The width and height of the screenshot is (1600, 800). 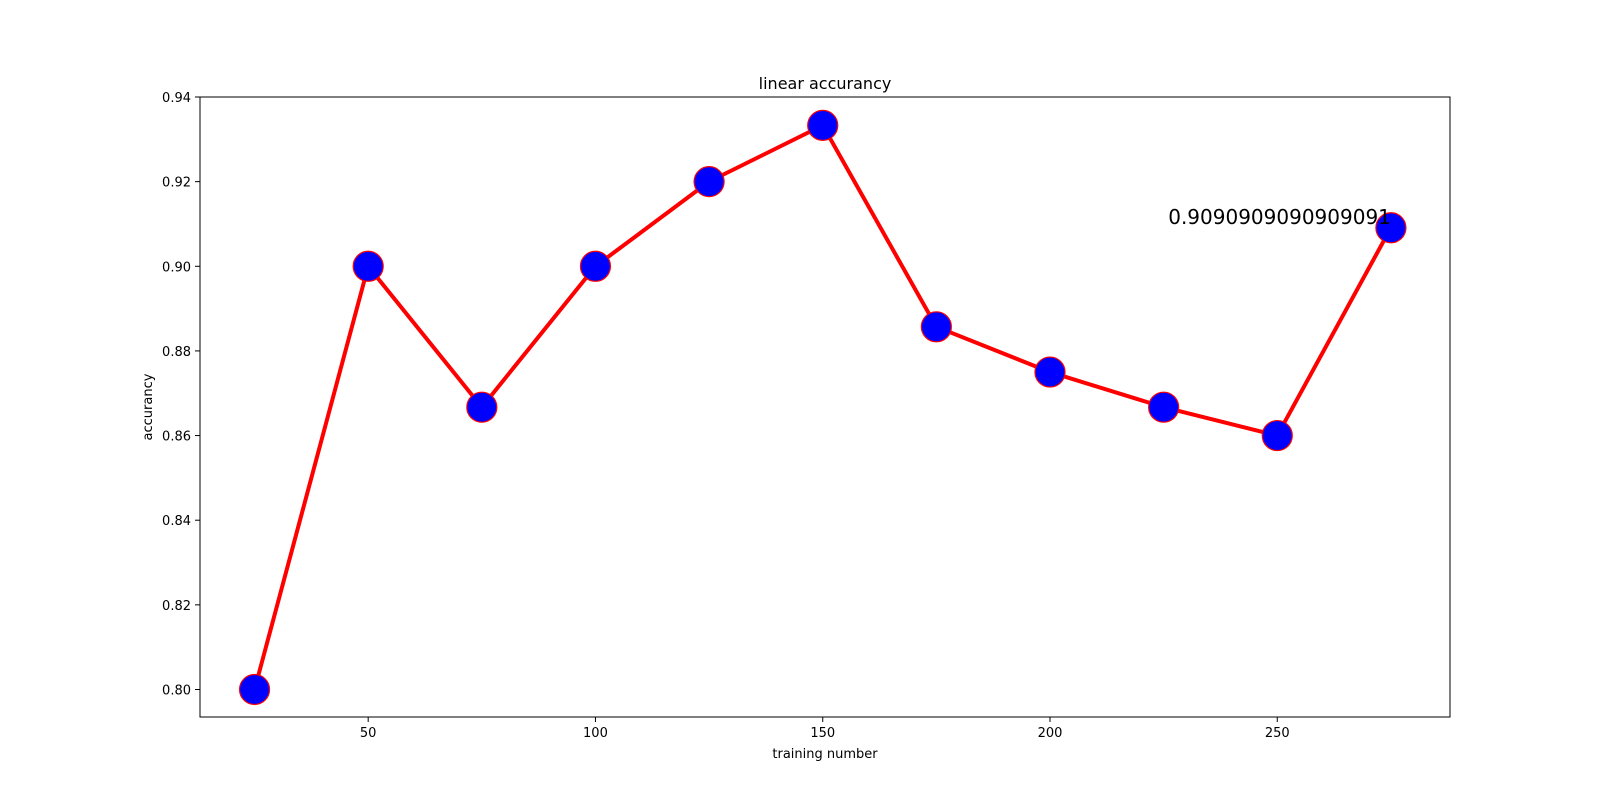 What do you see at coordinates (148, 406) in the screenshot?
I see `y-axis-label: accurancy` at bounding box center [148, 406].